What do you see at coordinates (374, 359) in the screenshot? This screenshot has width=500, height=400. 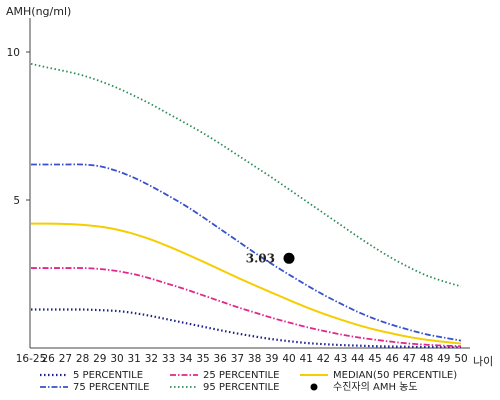 I see `x-tick-label: 45` at bounding box center [374, 359].